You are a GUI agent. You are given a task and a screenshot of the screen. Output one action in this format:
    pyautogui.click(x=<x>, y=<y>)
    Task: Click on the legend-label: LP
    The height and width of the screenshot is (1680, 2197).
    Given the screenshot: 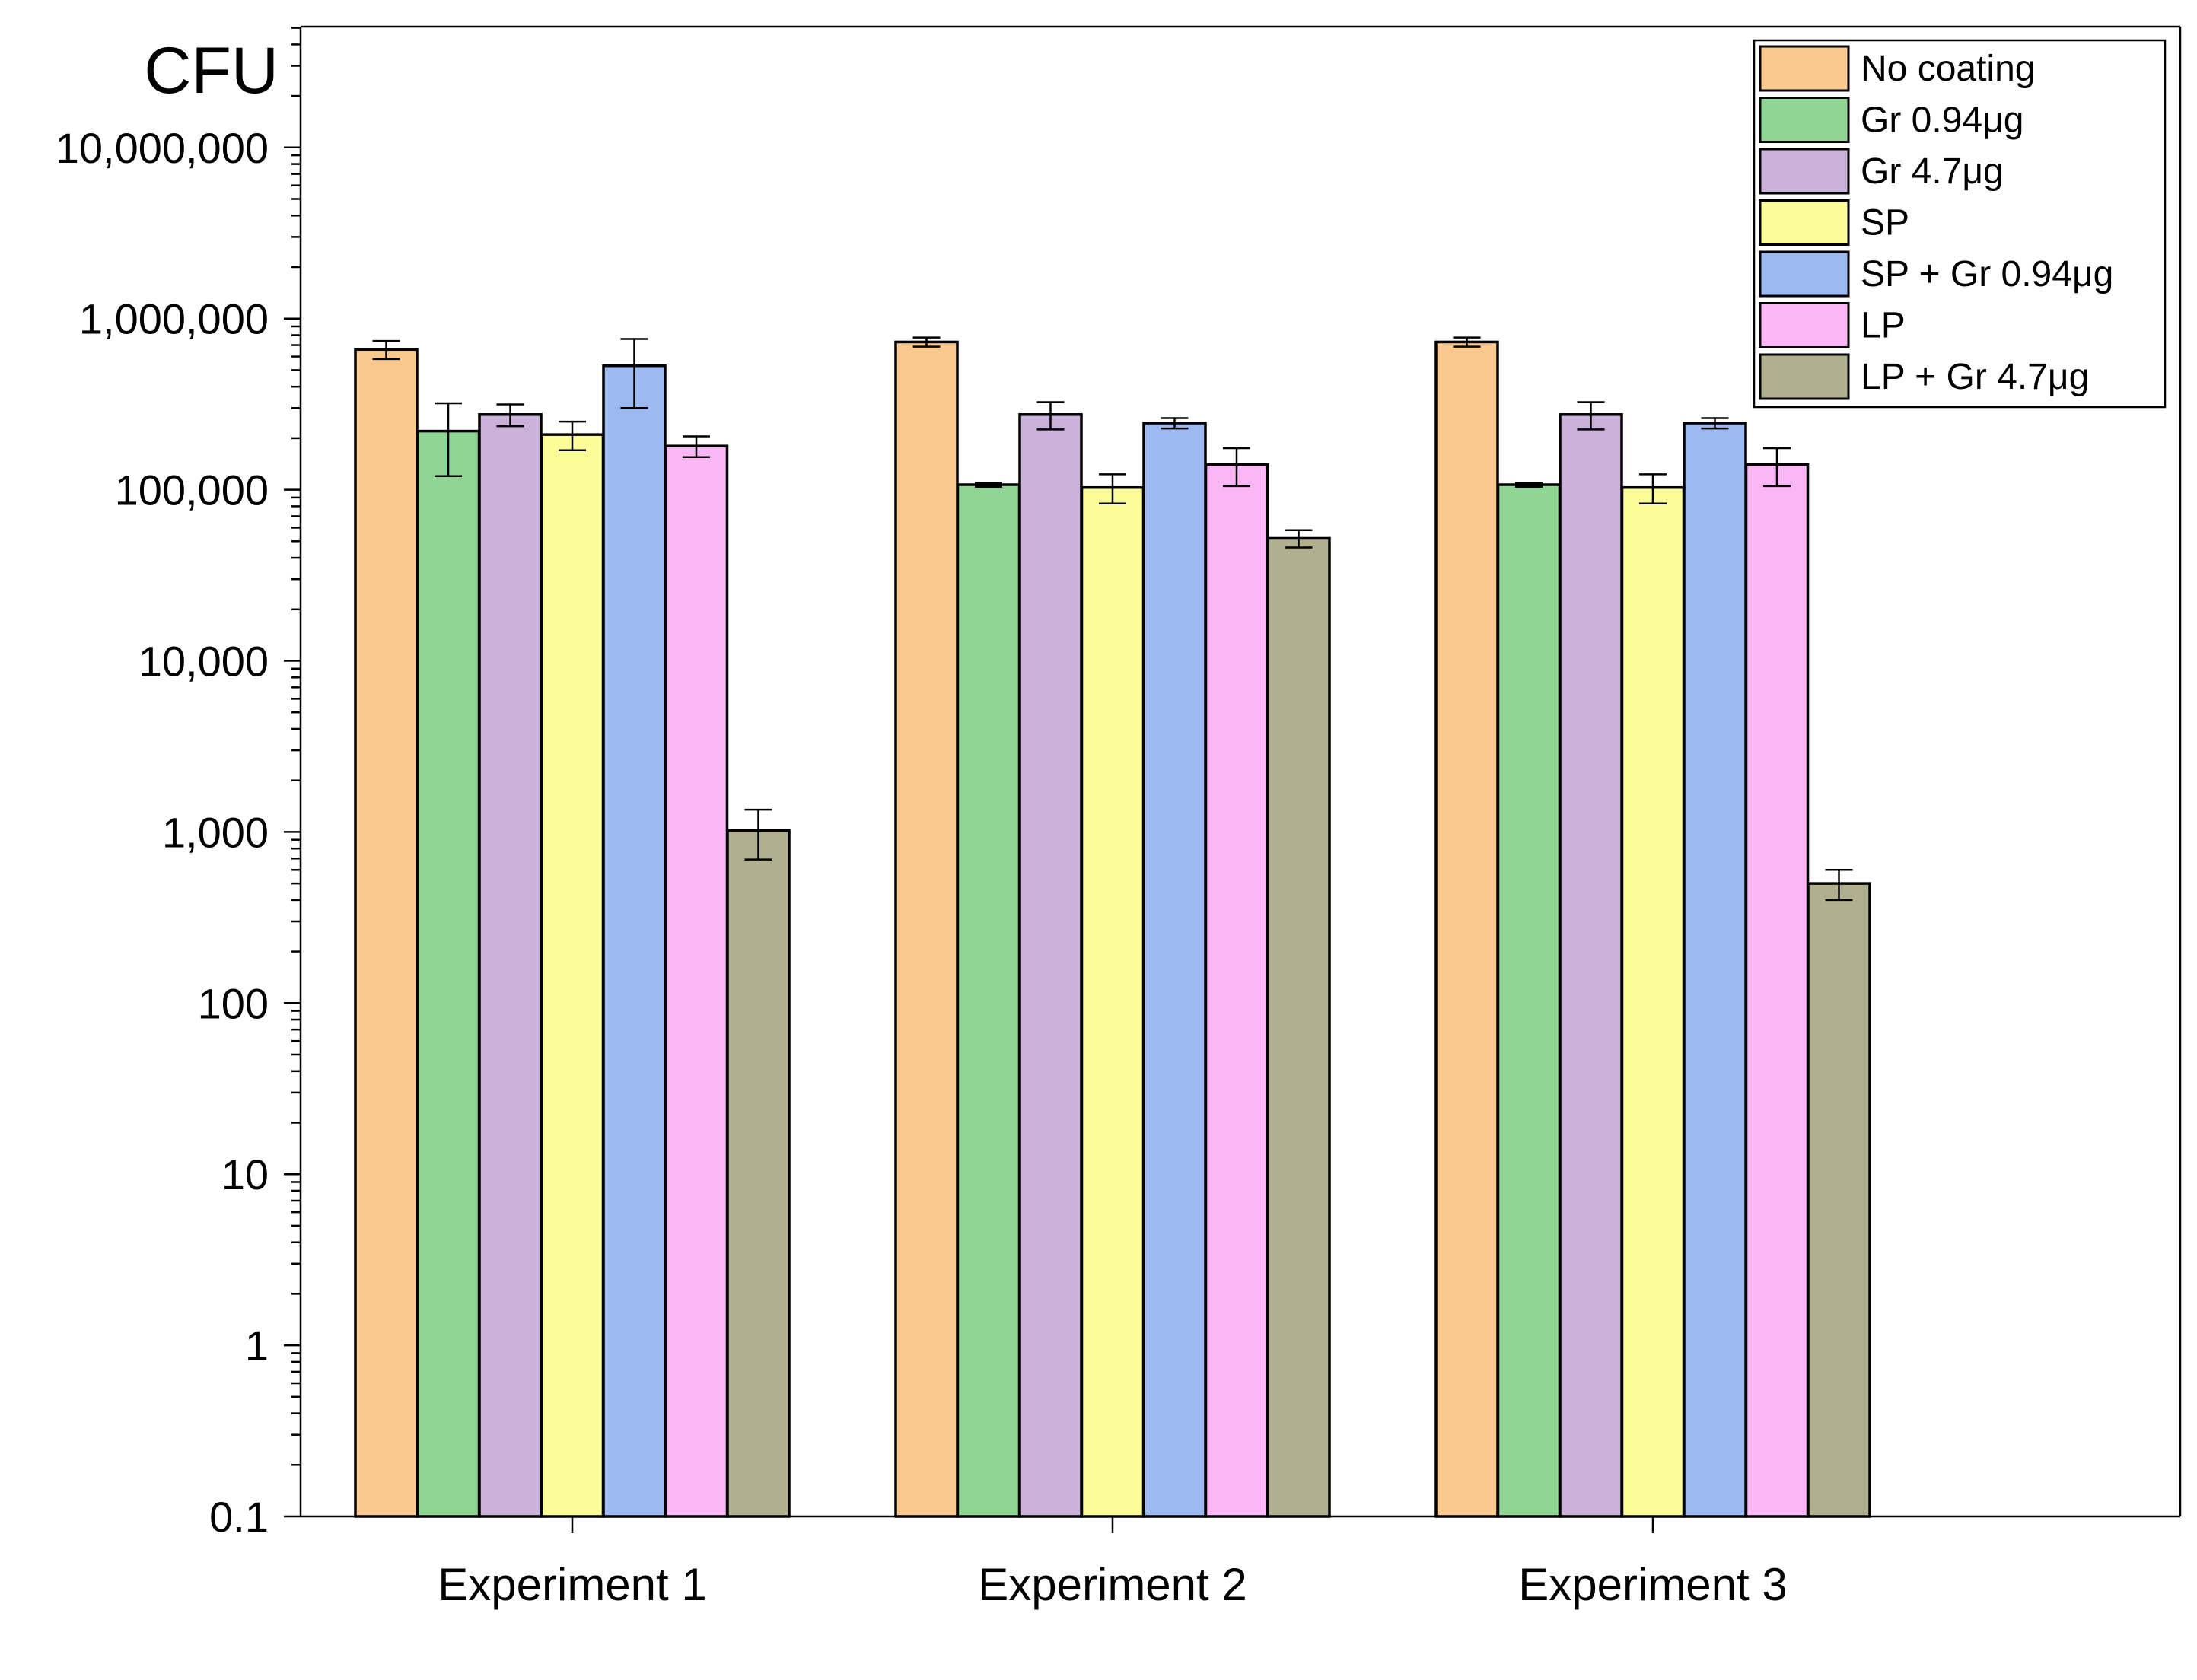 What is the action you would take?
    pyautogui.click(x=1884, y=326)
    